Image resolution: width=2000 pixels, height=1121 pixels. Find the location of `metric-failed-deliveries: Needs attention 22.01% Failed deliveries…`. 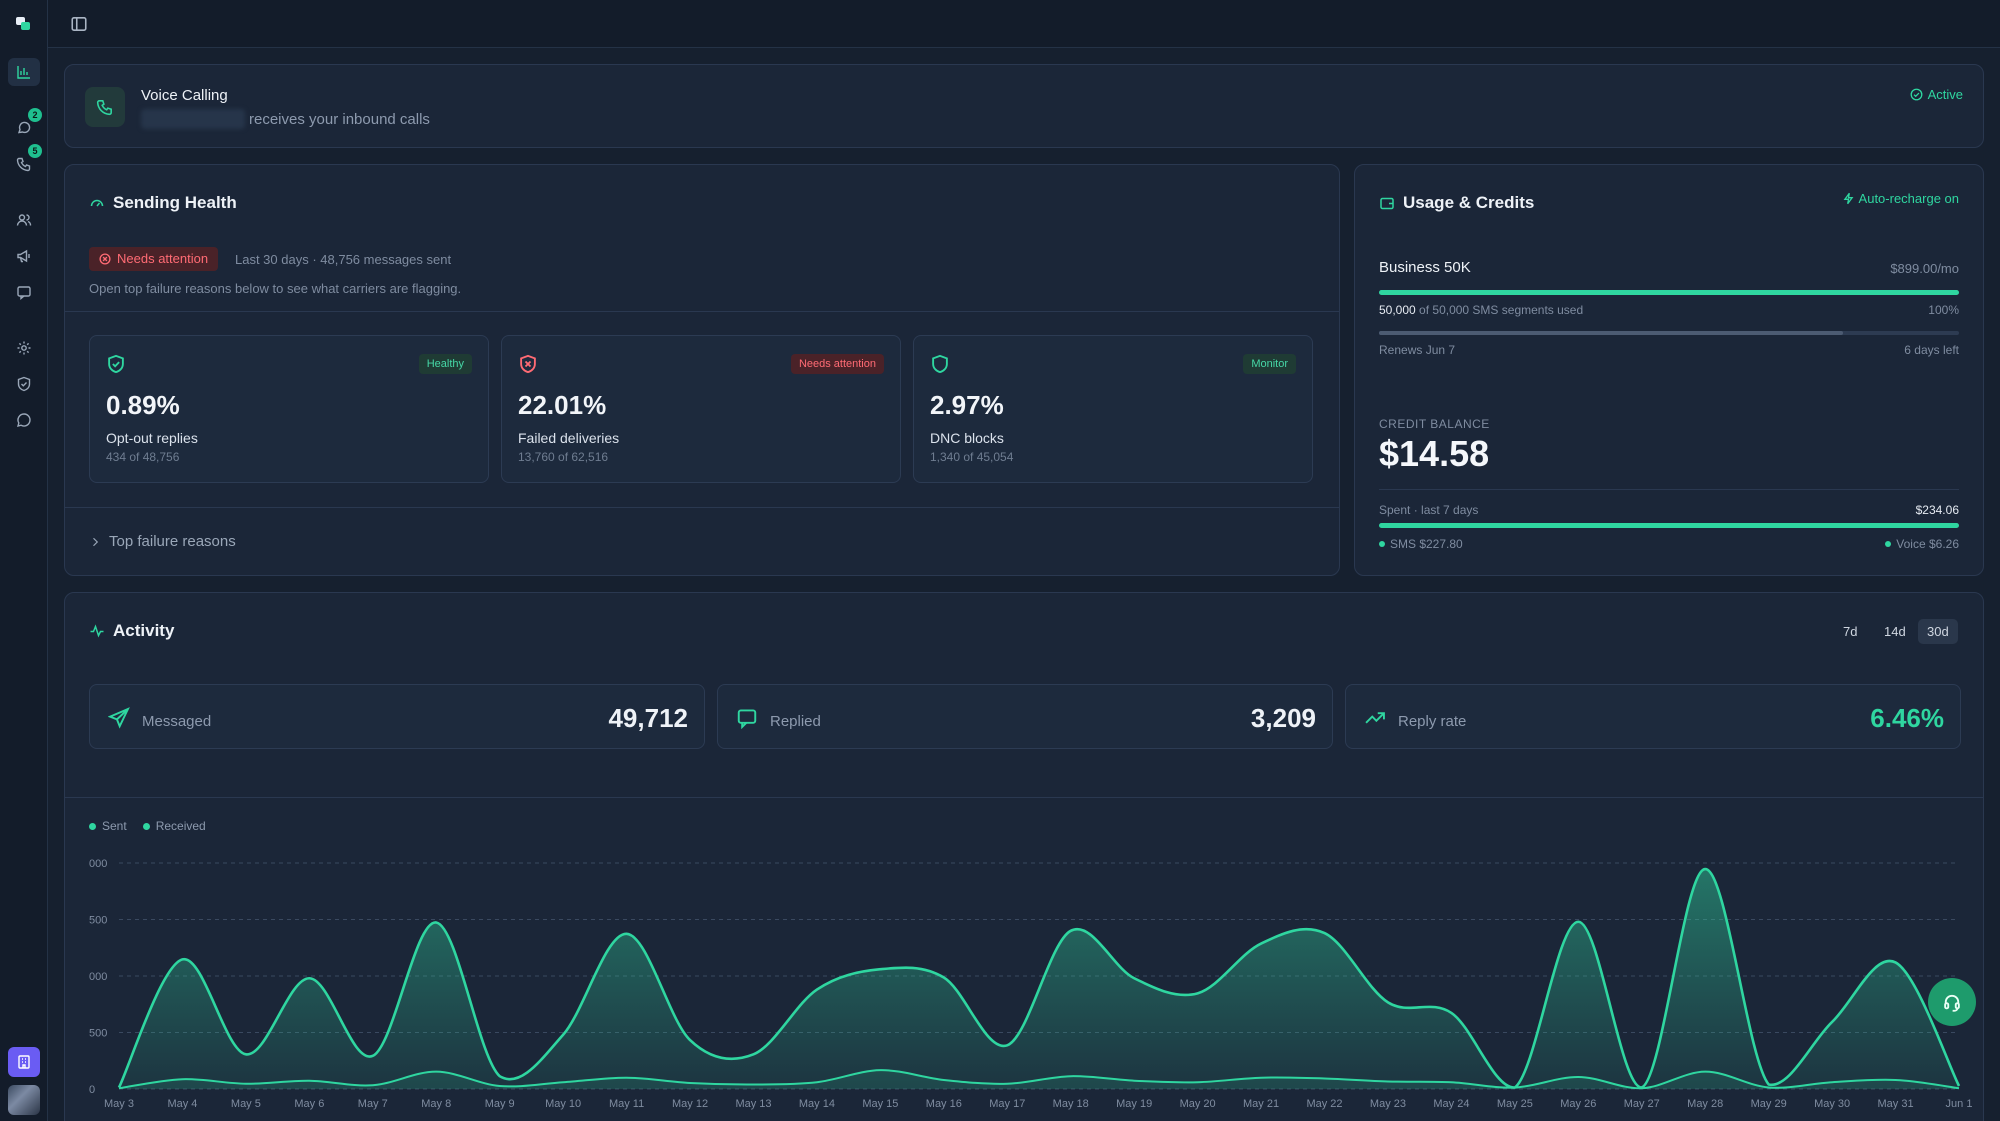

metric-failed-deliveries: Needs attention 22.01% Failed deliveries… is located at coordinates (701, 409).